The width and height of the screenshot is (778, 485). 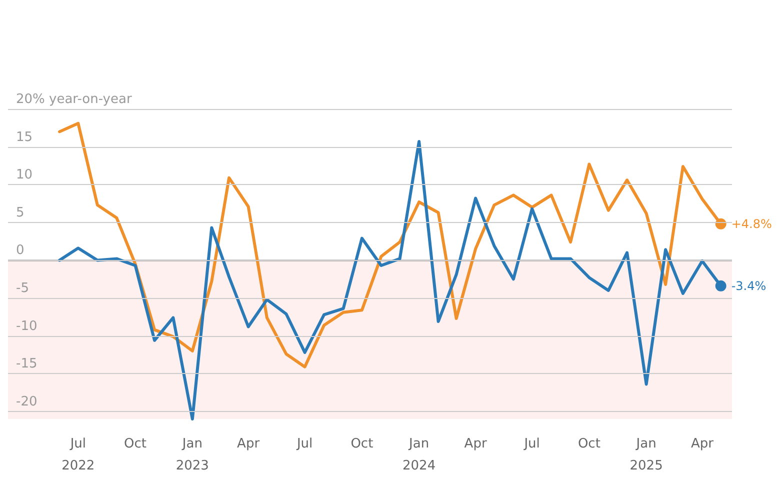 What do you see at coordinates (20, 250) in the screenshot?
I see `y-tick-label: 0` at bounding box center [20, 250].